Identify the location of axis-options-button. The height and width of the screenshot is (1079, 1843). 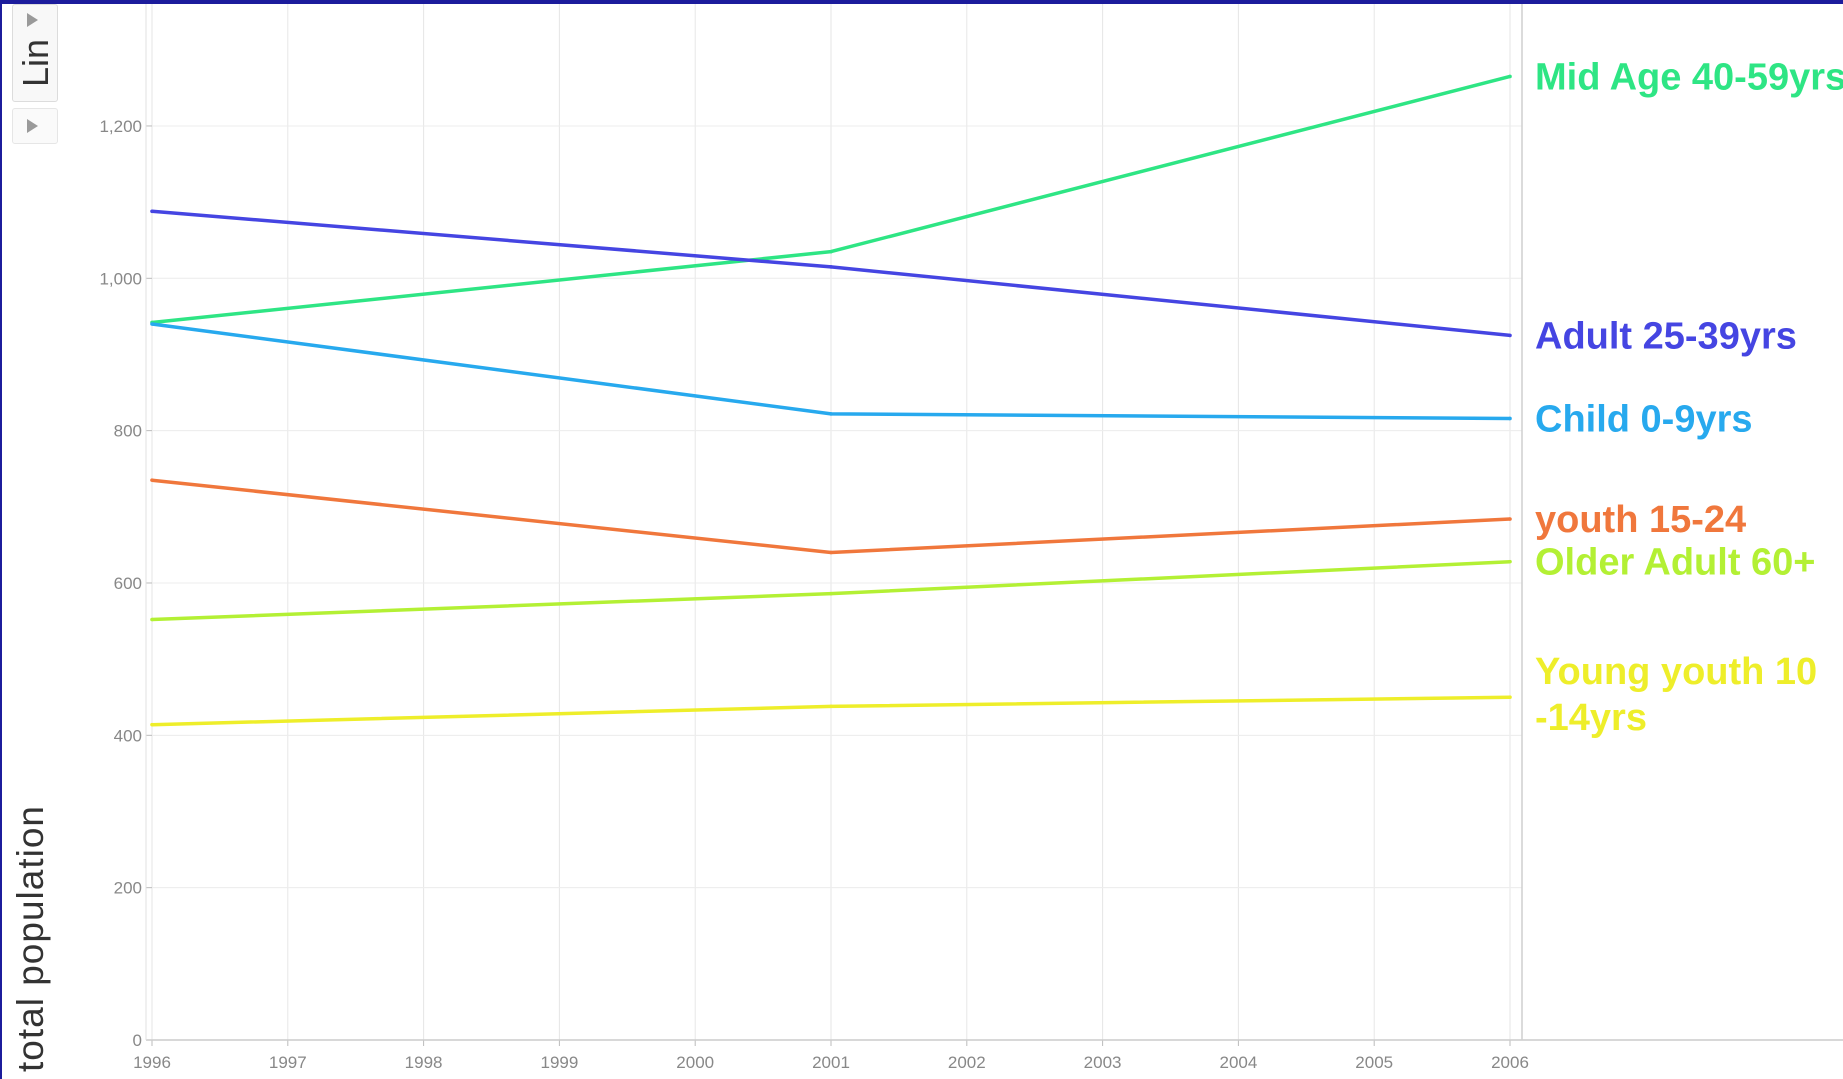
(35, 126).